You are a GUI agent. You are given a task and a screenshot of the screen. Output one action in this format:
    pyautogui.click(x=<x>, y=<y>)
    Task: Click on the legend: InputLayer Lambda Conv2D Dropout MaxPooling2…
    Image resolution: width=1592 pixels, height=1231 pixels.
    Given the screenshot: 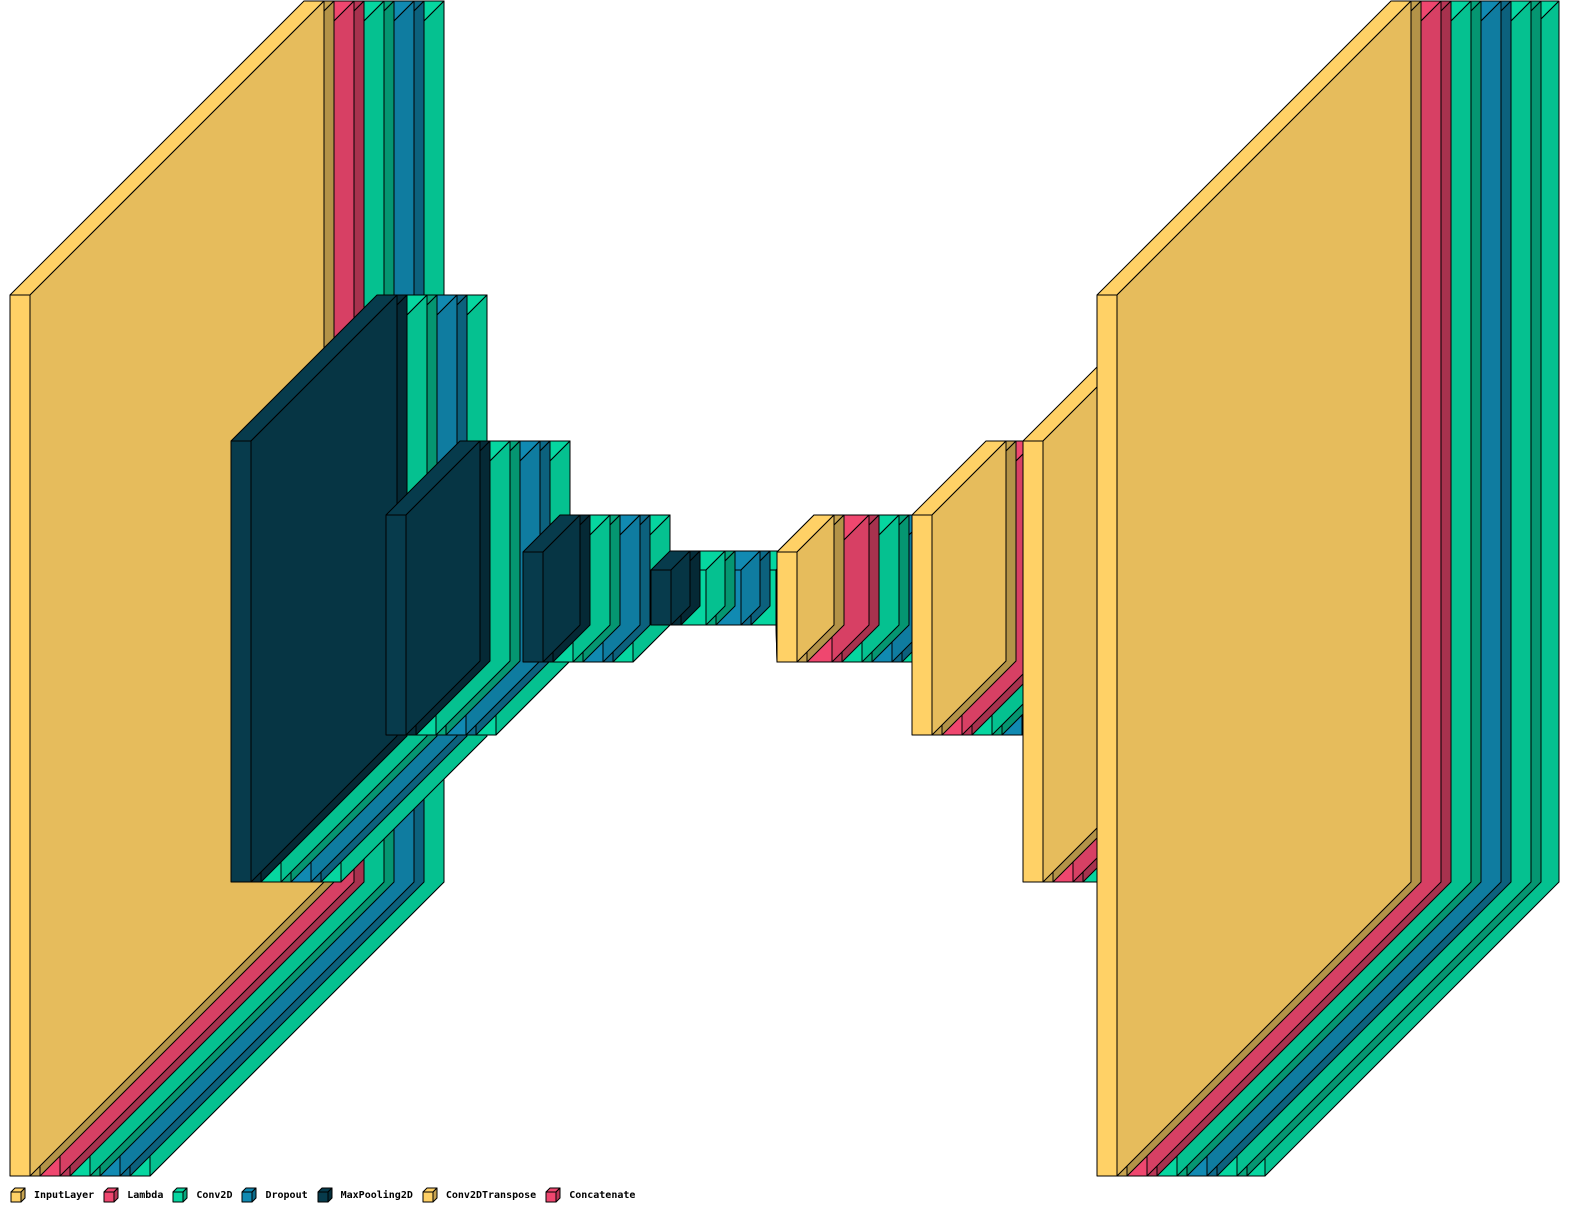 What is the action you would take?
    pyautogui.click(x=327, y=1195)
    